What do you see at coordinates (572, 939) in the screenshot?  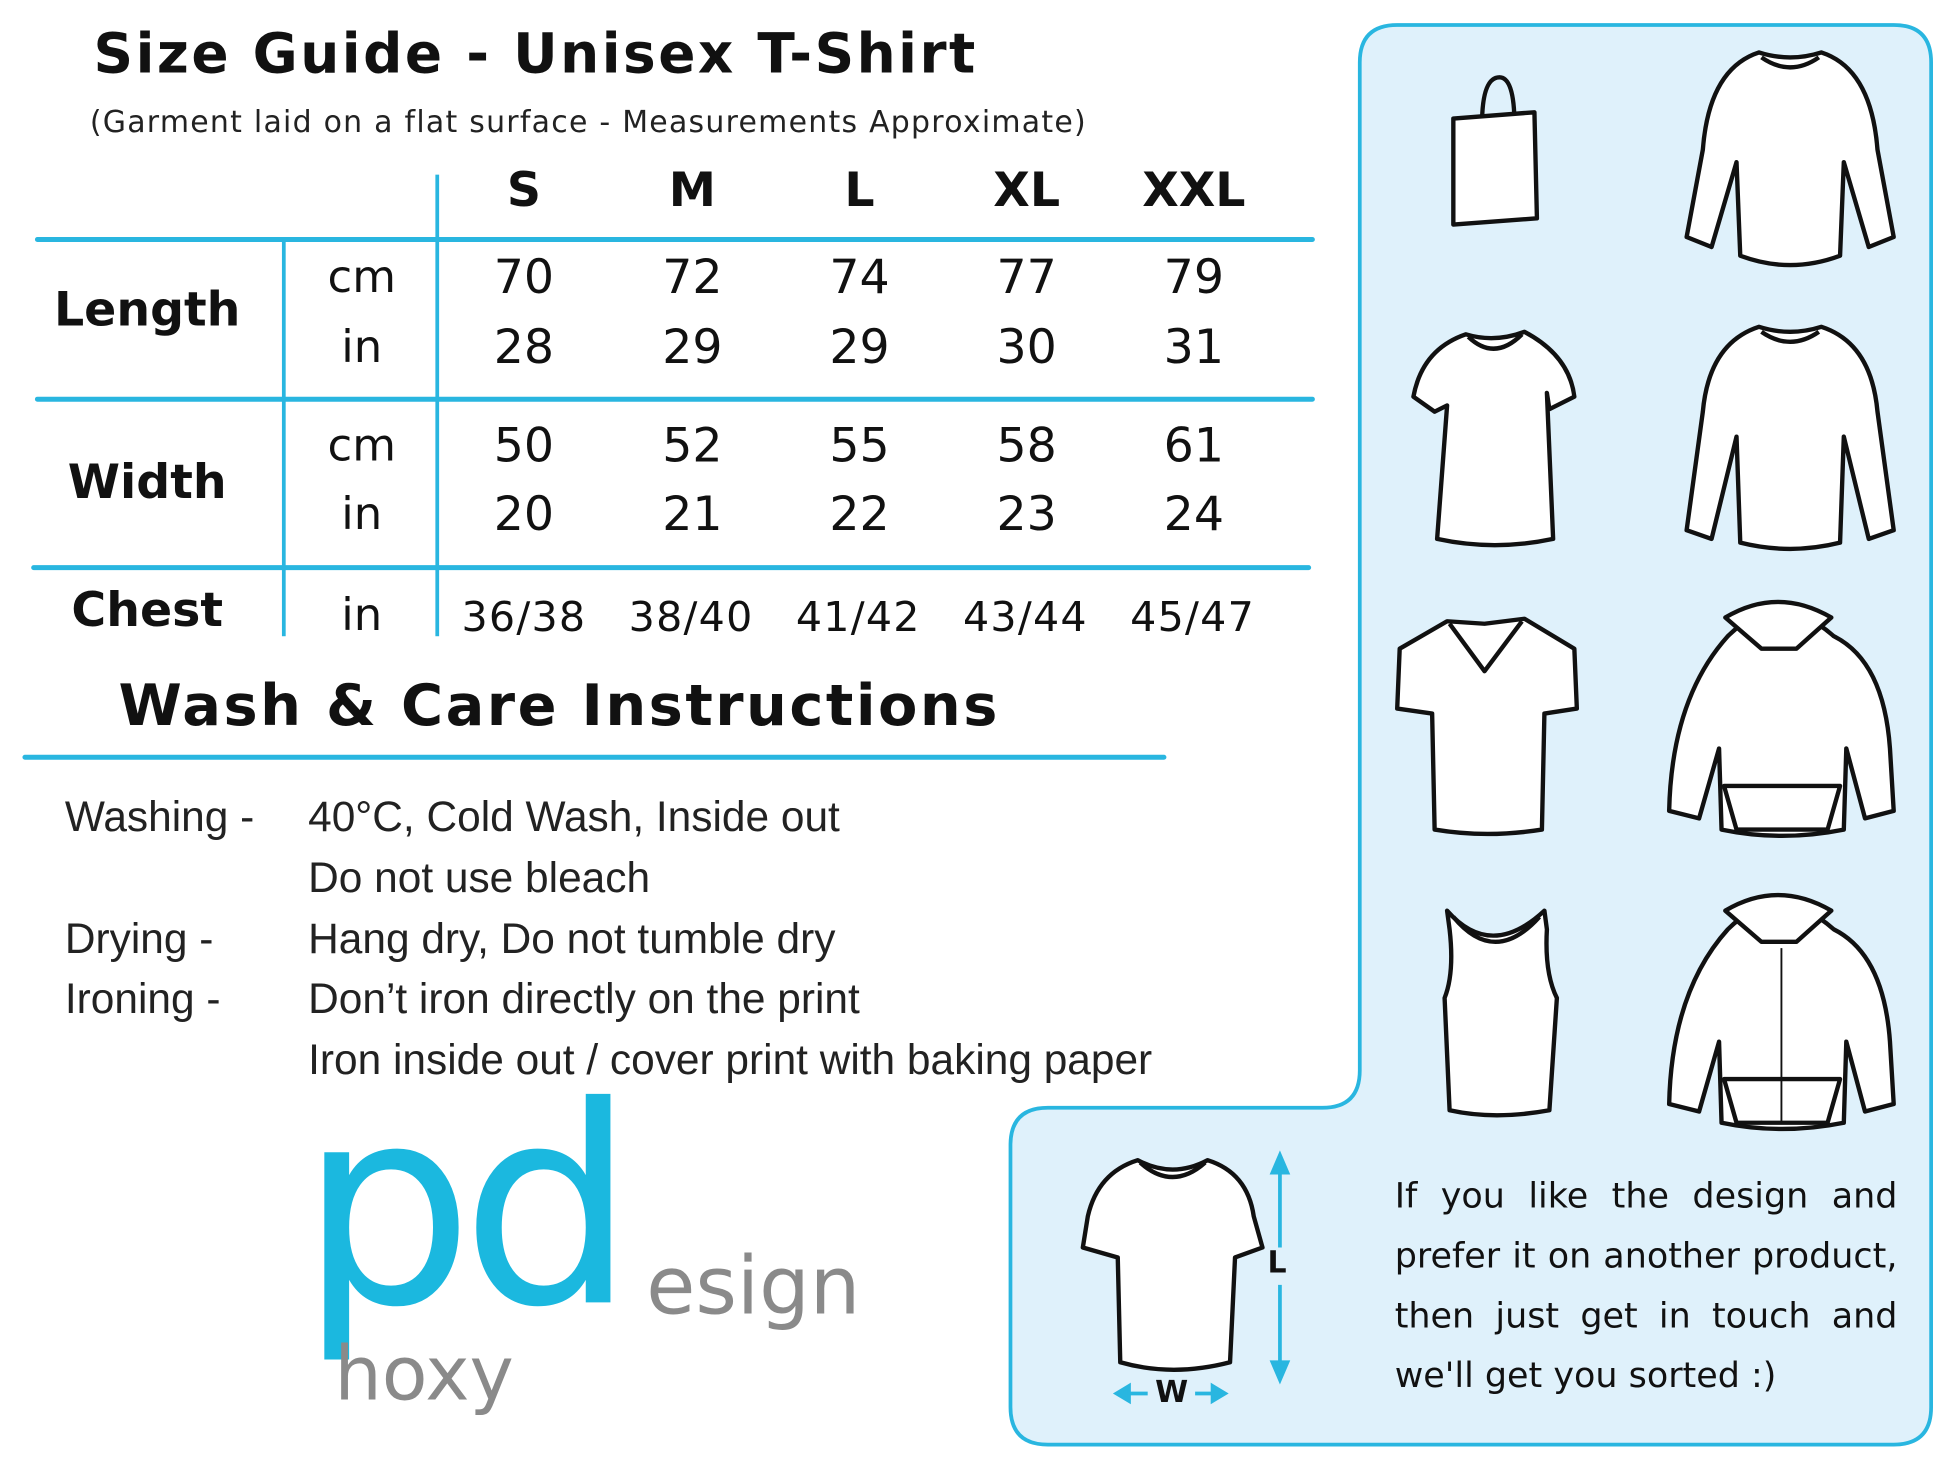 I see `care-value: Hang dry, Do not tumble dry` at bounding box center [572, 939].